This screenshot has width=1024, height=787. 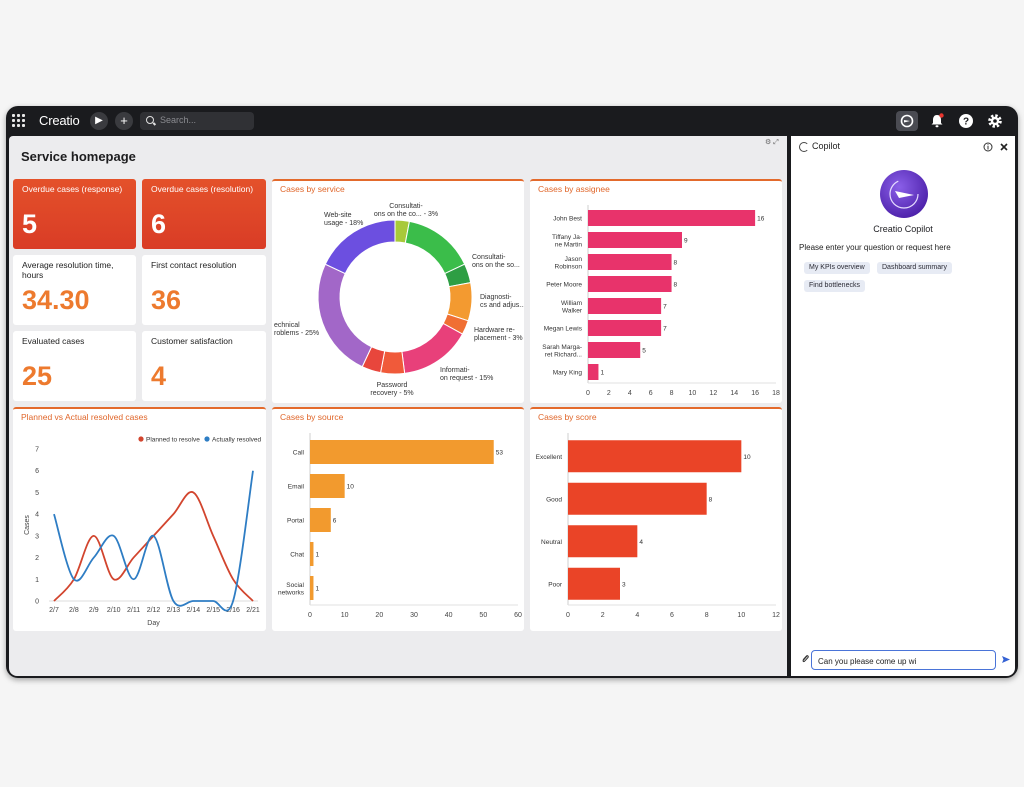 I want to click on legend-marker, so click(x=141, y=439).